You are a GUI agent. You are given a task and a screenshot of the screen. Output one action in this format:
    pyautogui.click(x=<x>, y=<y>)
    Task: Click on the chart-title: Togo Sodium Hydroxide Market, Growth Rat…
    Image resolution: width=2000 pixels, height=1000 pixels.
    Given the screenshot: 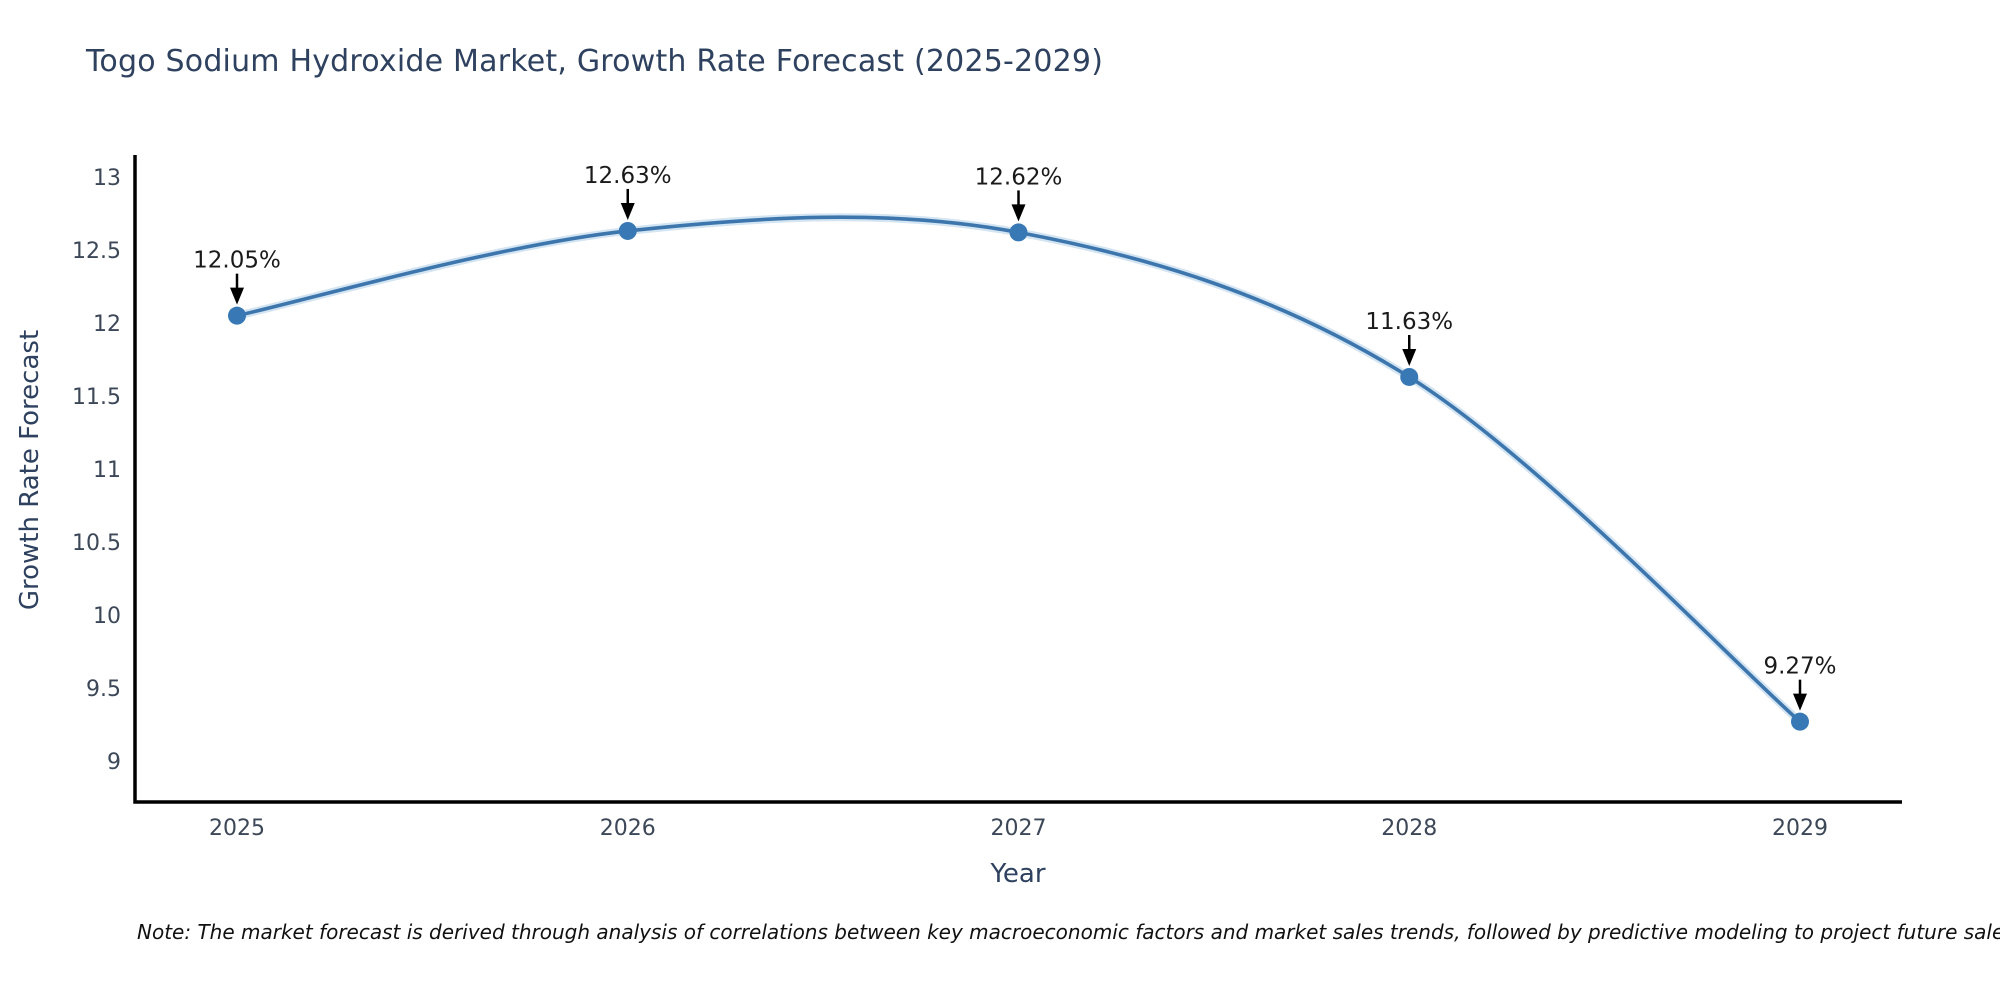 What is the action you would take?
    pyautogui.click(x=595, y=61)
    